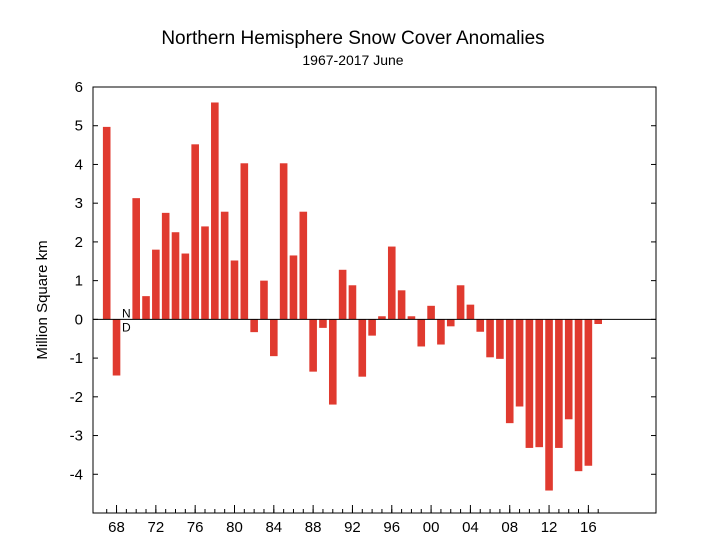  Describe the element at coordinates (205, 273) in the screenshot. I see `bar-1977` at that location.